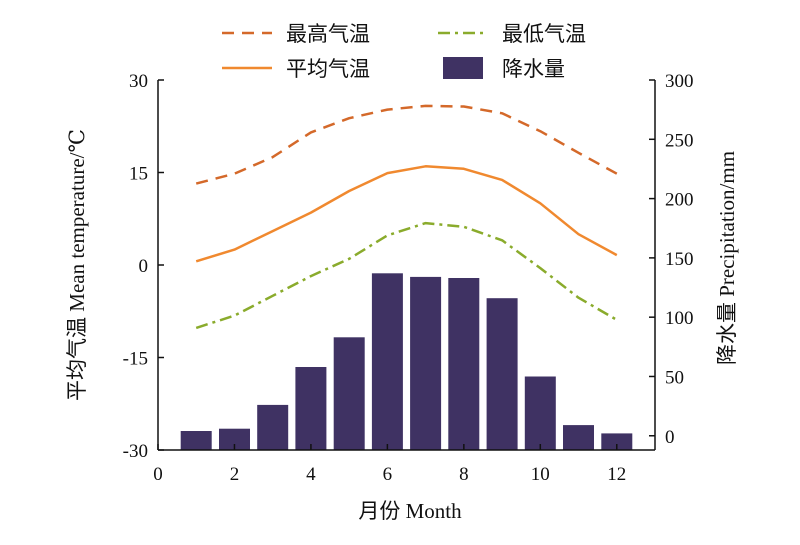 This screenshot has width=800, height=545. Describe the element at coordinates (727, 258) in the screenshot. I see `right-axis-label: 降水量 Precipitation/mm` at that location.